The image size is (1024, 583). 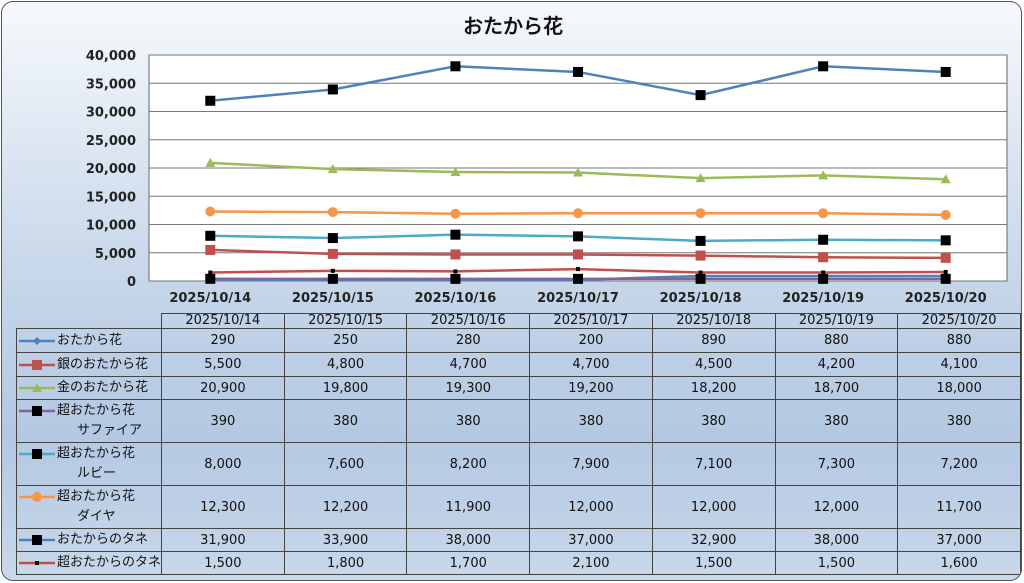 I want to click on legend-entry: 超おたから花 ルビー, so click(x=89, y=464).